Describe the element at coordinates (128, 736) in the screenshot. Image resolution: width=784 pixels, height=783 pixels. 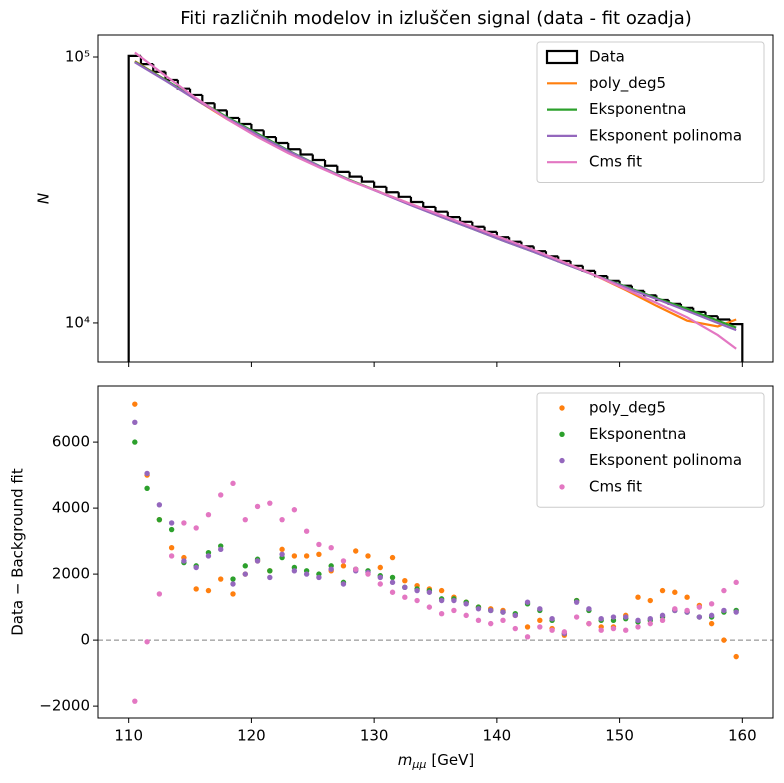
I see `x-tick-label: 110` at that location.